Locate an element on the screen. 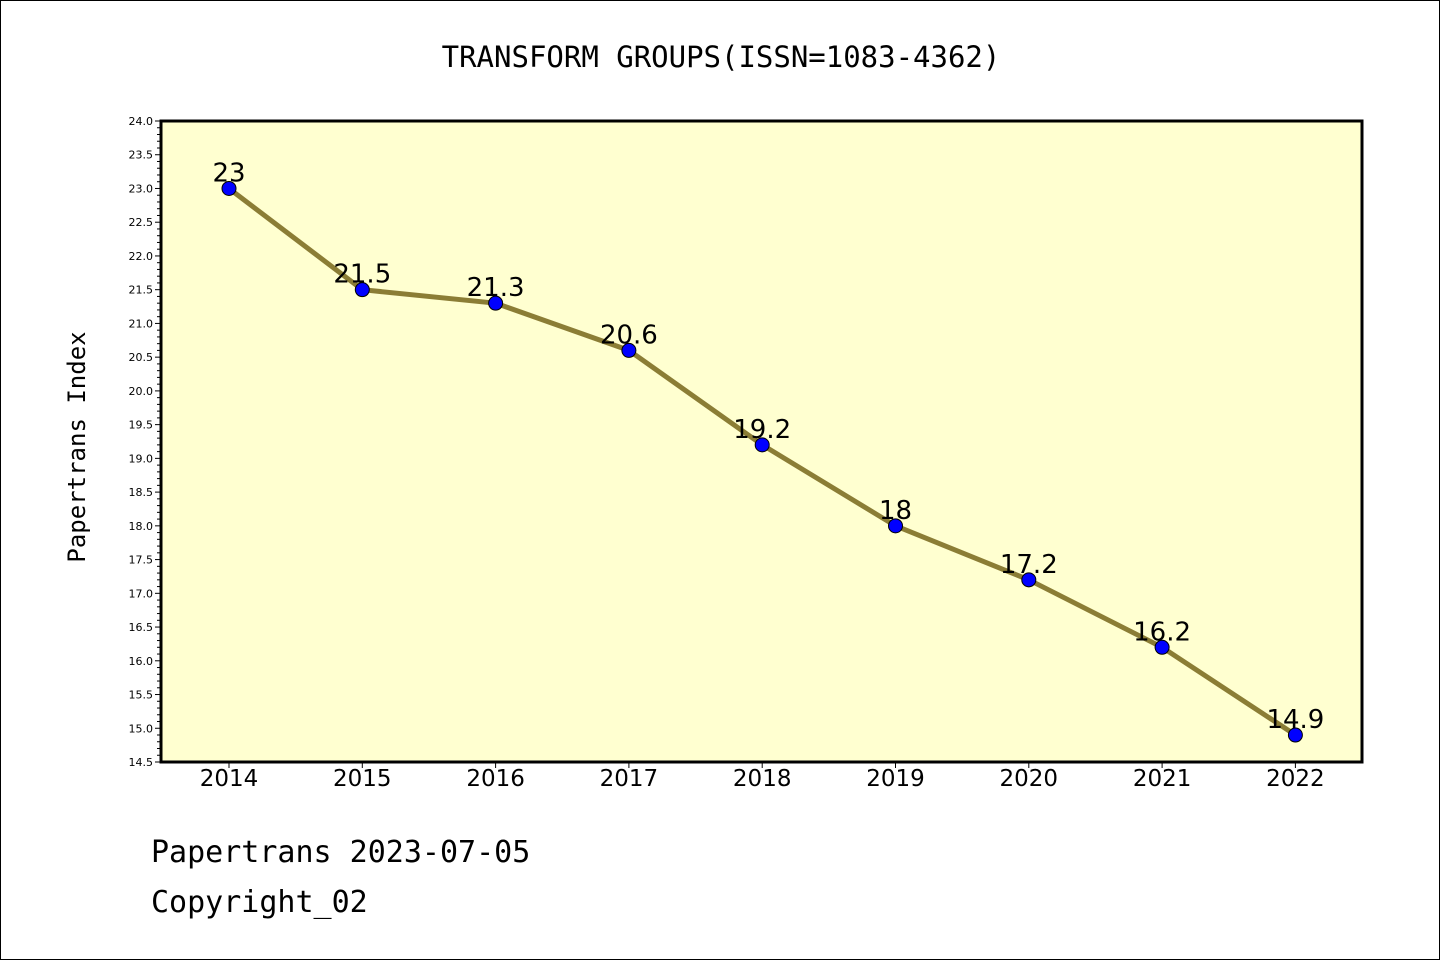 Image resolution: width=1440 pixels, height=961 pixels. y-tick-label: 18.0 is located at coordinates (141, 526).